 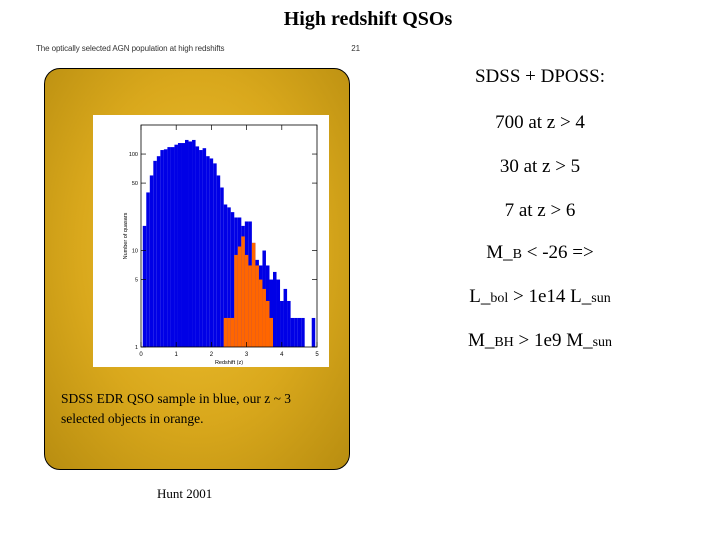 I want to click on fact-luminosity: L_bol > 1e14 L_sun, so click(x=540, y=297).